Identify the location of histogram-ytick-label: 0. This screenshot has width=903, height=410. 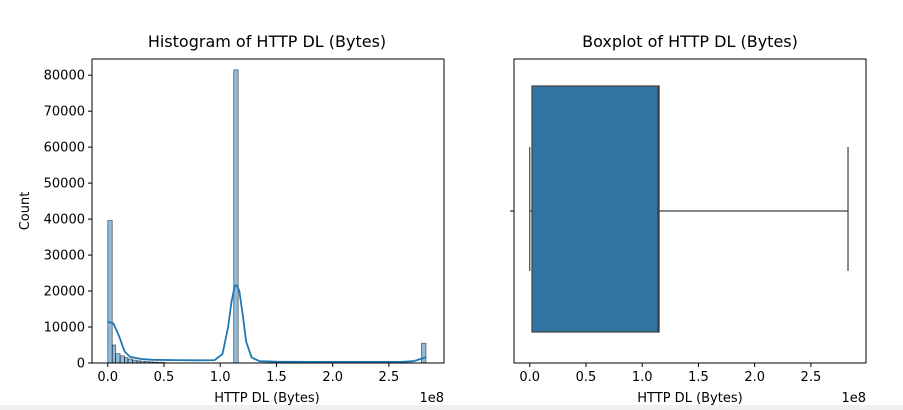
(81, 364).